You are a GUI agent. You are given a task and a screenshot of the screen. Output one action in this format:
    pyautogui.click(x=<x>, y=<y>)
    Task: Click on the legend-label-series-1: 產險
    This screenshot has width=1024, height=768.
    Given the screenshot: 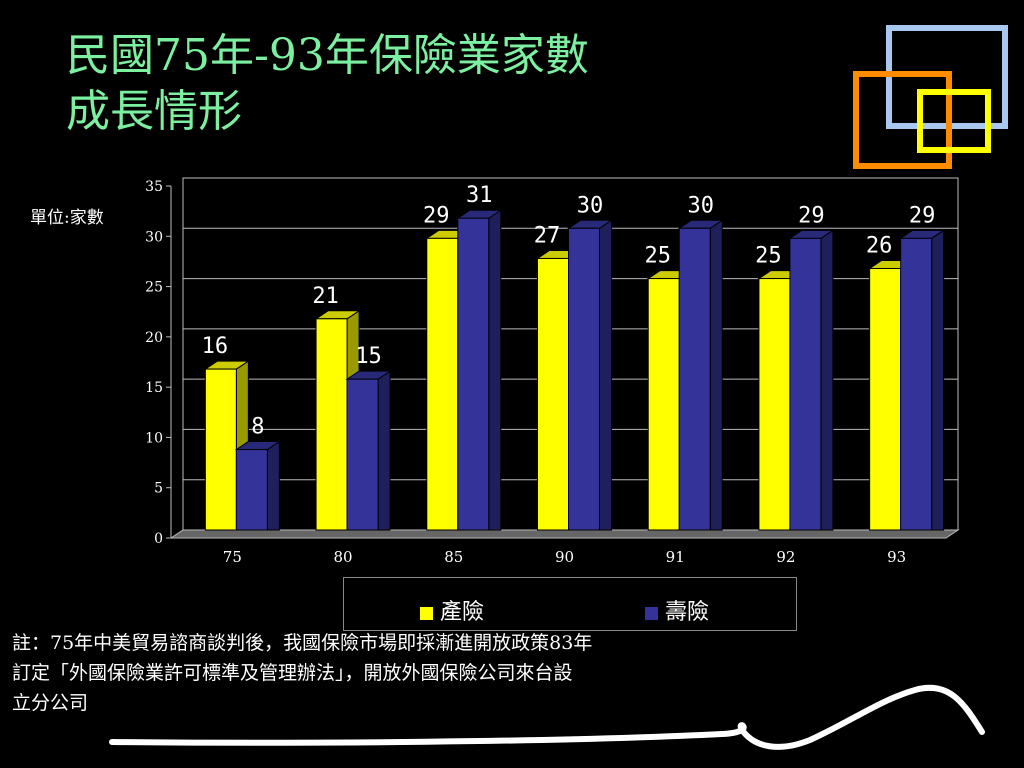 What is the action you would take?
    pyautogui.click(x=462, y=612)
    